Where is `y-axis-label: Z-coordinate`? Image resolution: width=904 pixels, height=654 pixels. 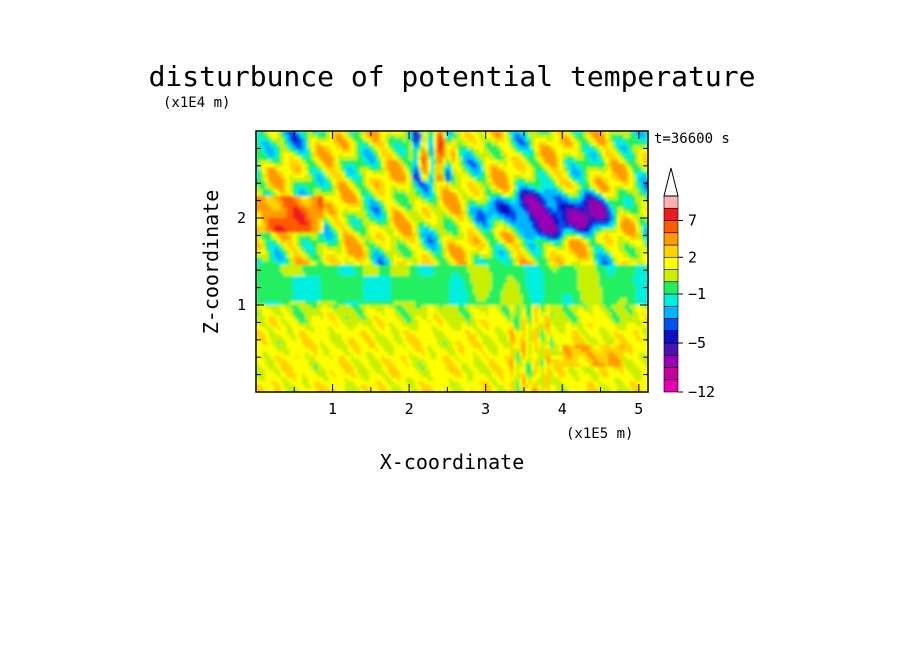 y-axis-label: Z-coordinate is located at coordinates (211, 262).